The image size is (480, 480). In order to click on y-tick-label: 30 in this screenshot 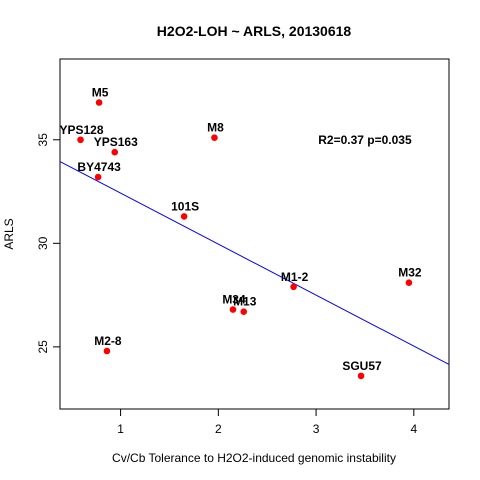, I will do `click(43, 243)`.